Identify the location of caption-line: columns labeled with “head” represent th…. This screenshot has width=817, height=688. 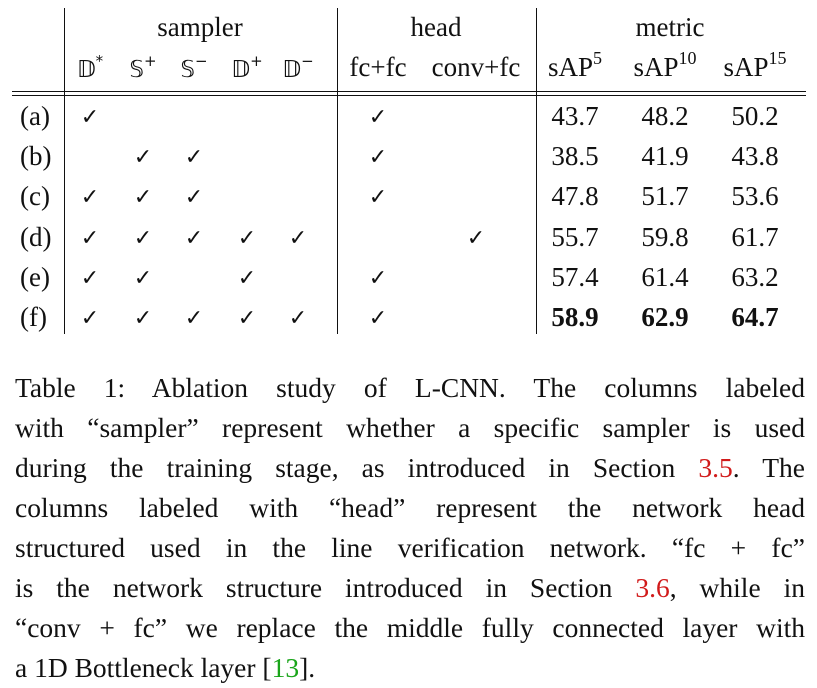
(410, 508).